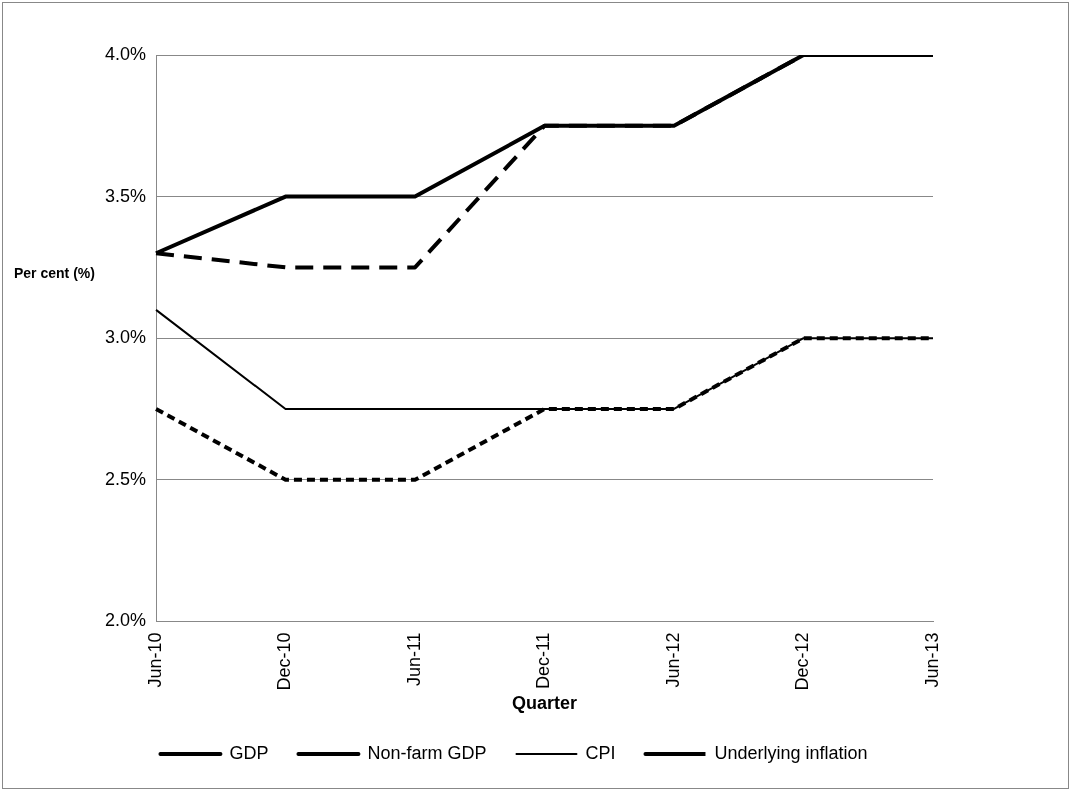 The width and height of the screenshot is (1073, 793). I want to click on y-axis-title: Per cent (%), so click(54, 273).